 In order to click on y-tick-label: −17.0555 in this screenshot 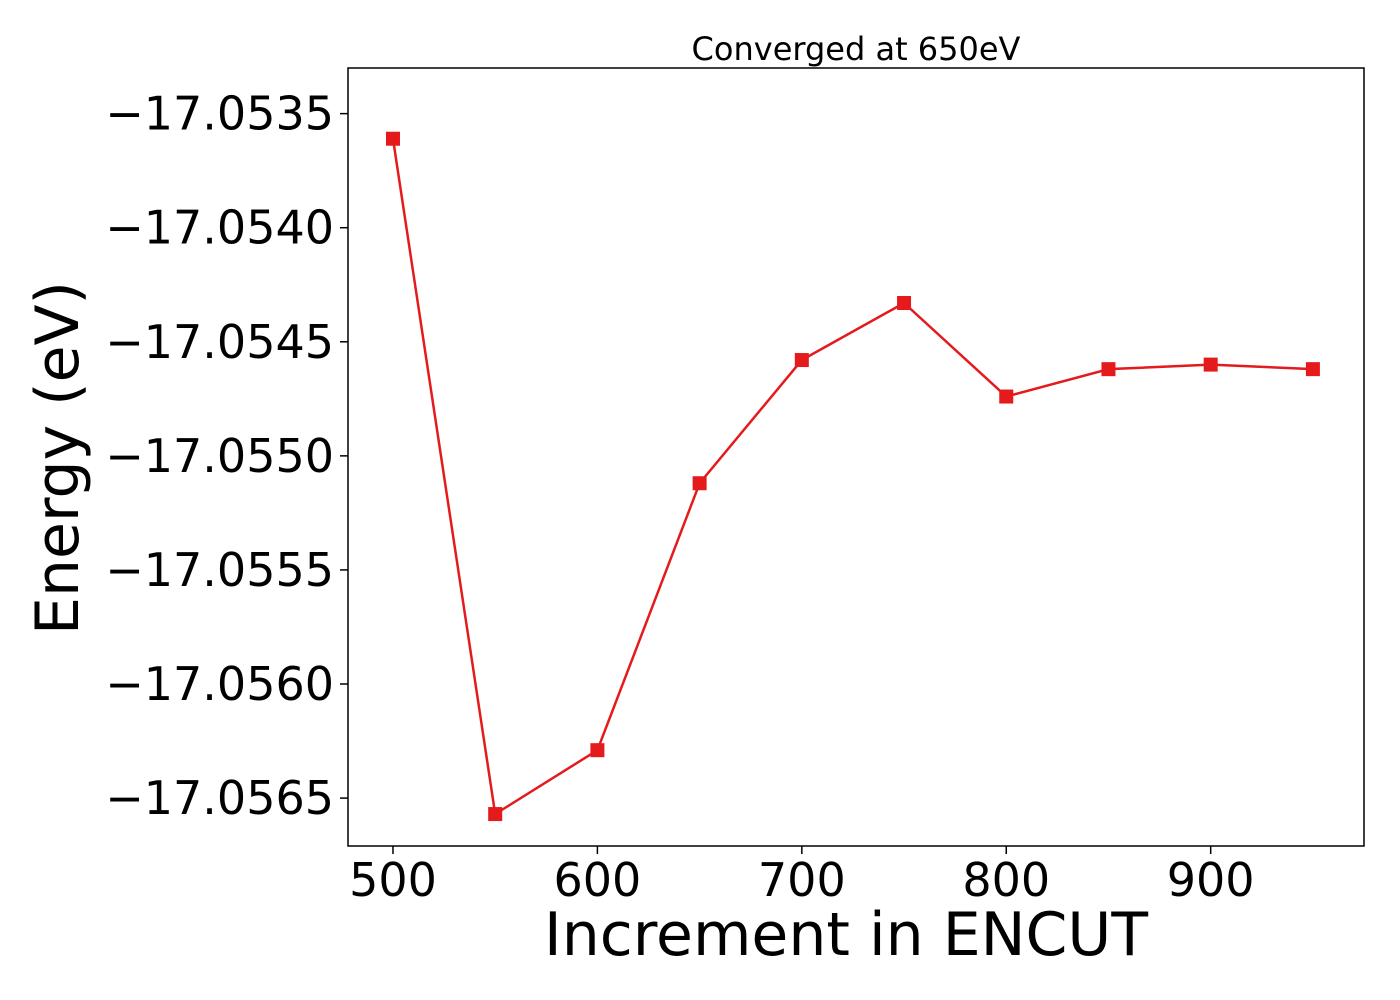, I will do `click(219, 570)`.